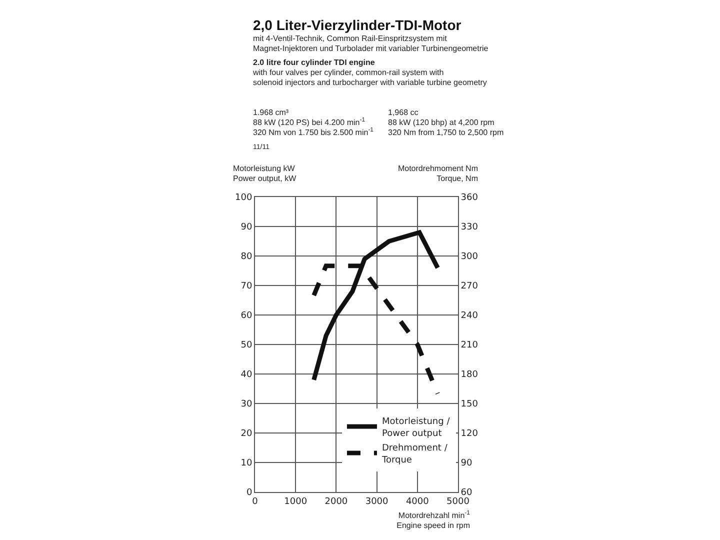 This screenshot has width=720, height=540. What do you see at coordinates (466, 463) in the screenshot?
I see `y2-tick-label: 90` at bounding box center [466, 463].